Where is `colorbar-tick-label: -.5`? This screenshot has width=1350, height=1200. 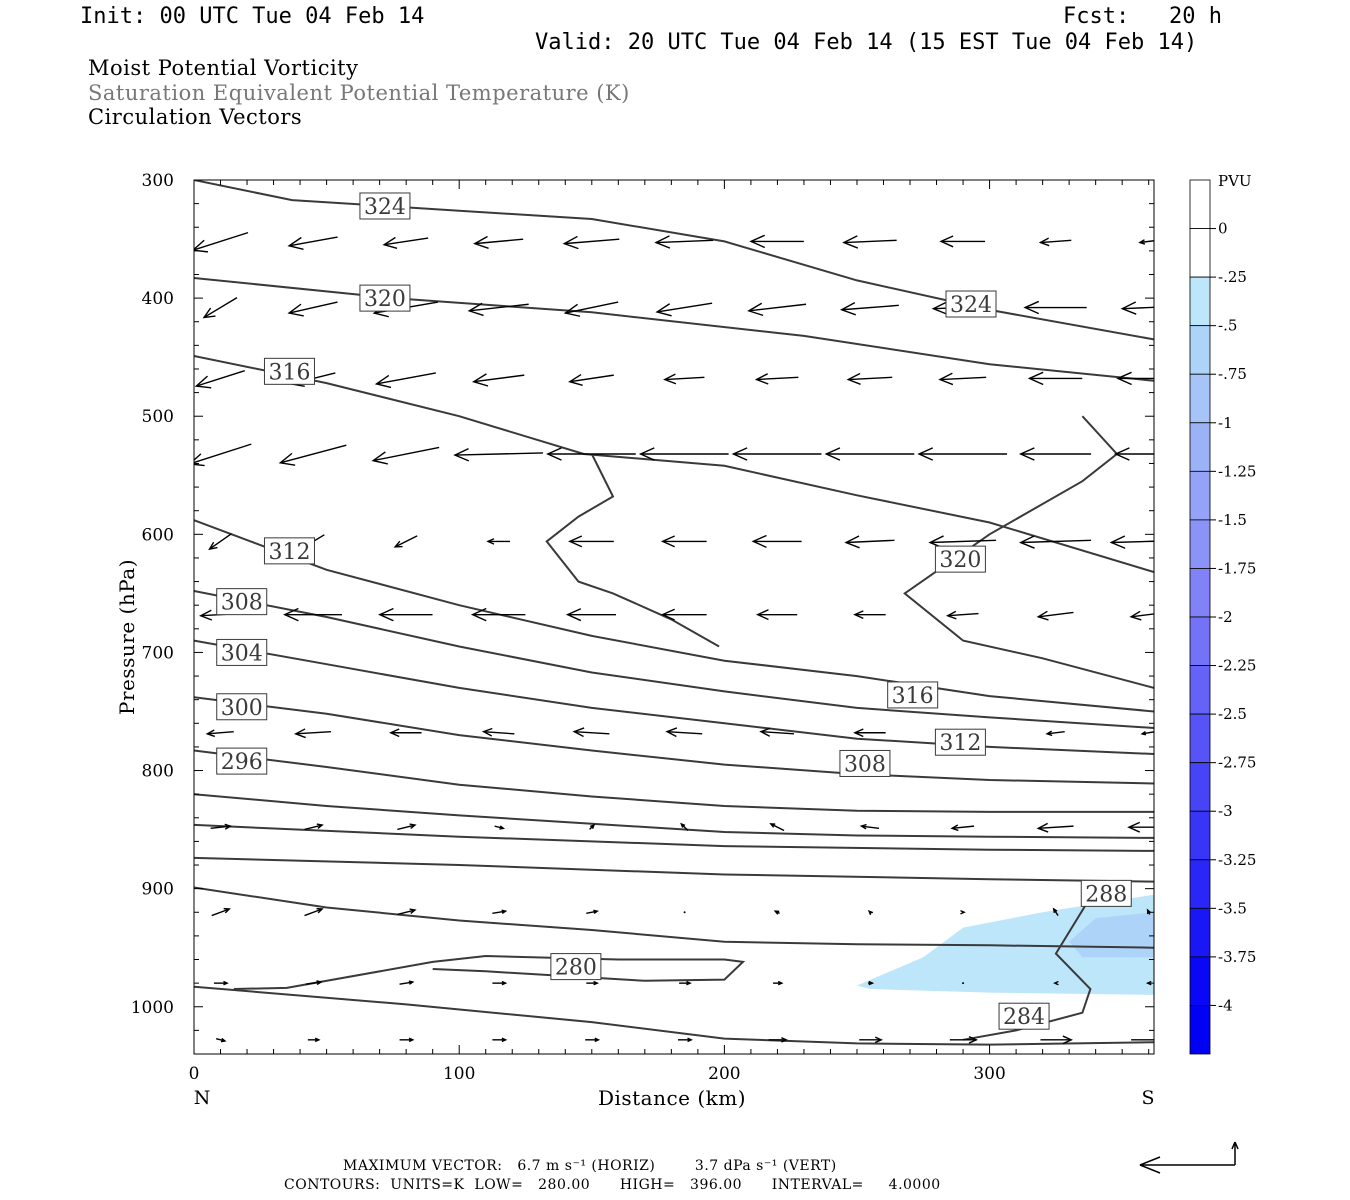 colorbar-tick-label: -.5 is located at coordinates (1227, 326).